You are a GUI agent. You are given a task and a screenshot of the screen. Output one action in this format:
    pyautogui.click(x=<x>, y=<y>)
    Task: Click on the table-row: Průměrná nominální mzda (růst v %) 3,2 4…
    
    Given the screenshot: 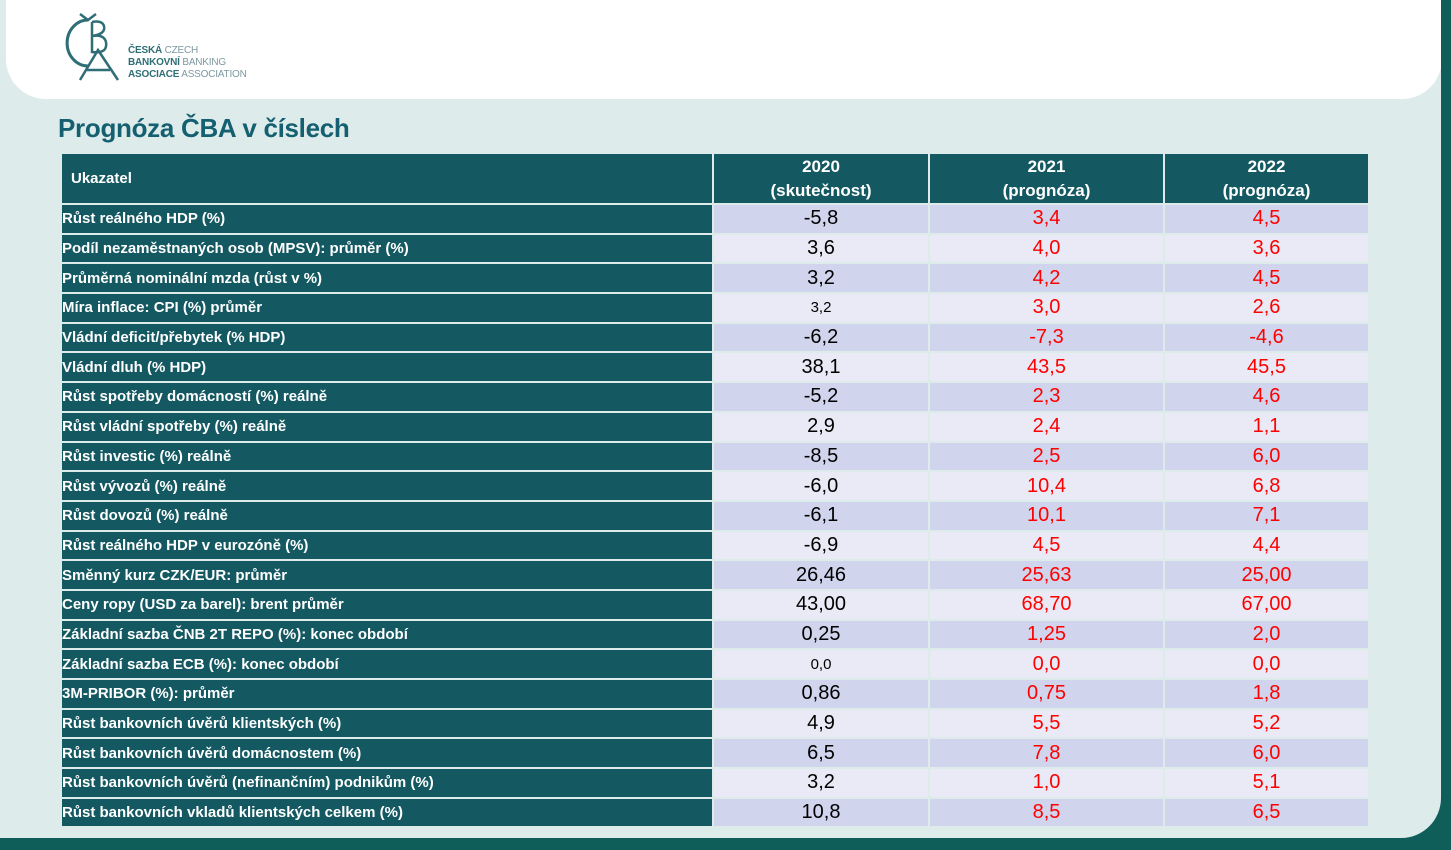 What is the action you would take?
    pyautogui.click(x=715, y=278)
    